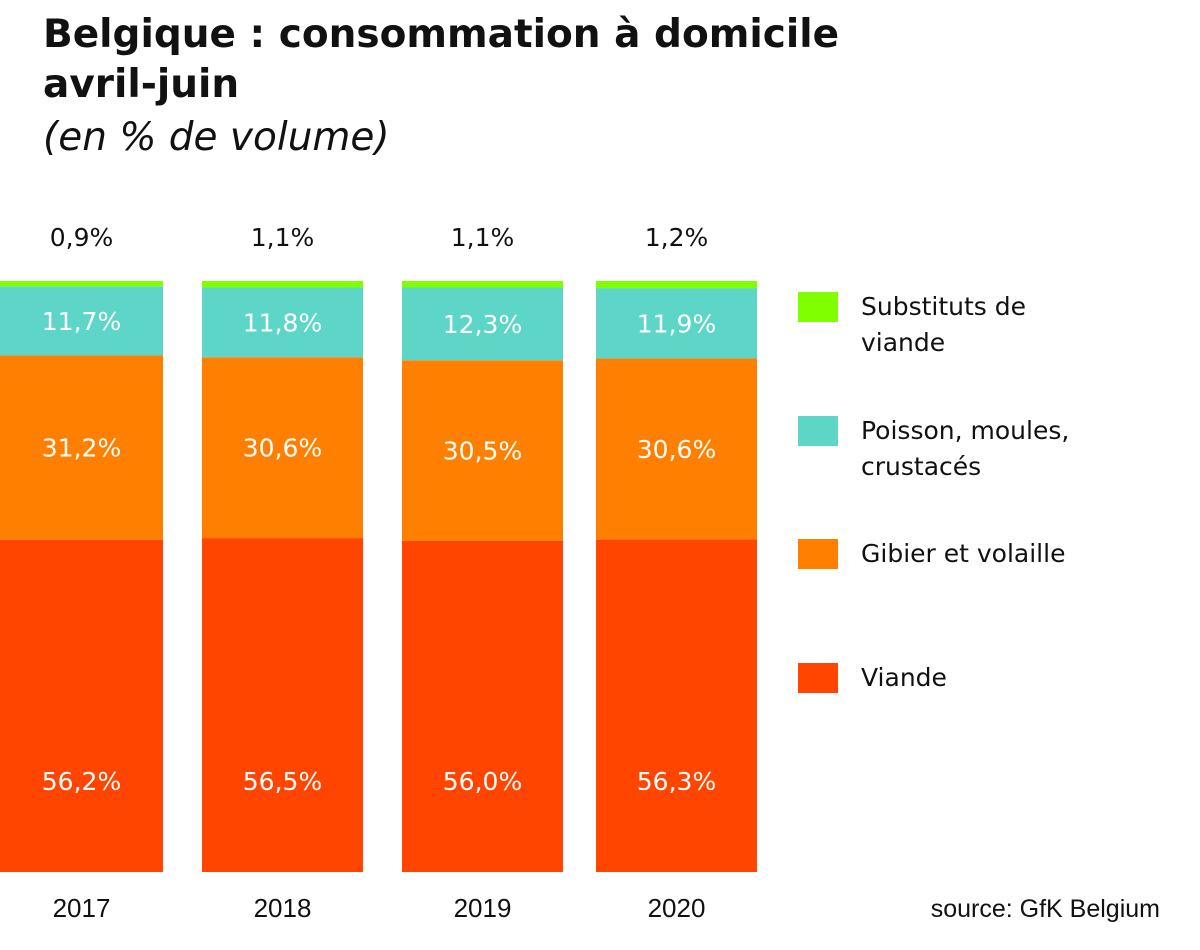 Image resolution: width=1200 pixels, height=950 pixels. What do you see at coordinates (483, 237) in the screenshot?
I see `data-label-substituts-de-viande-2019: 1,1%` at bounding box center [483, 237].